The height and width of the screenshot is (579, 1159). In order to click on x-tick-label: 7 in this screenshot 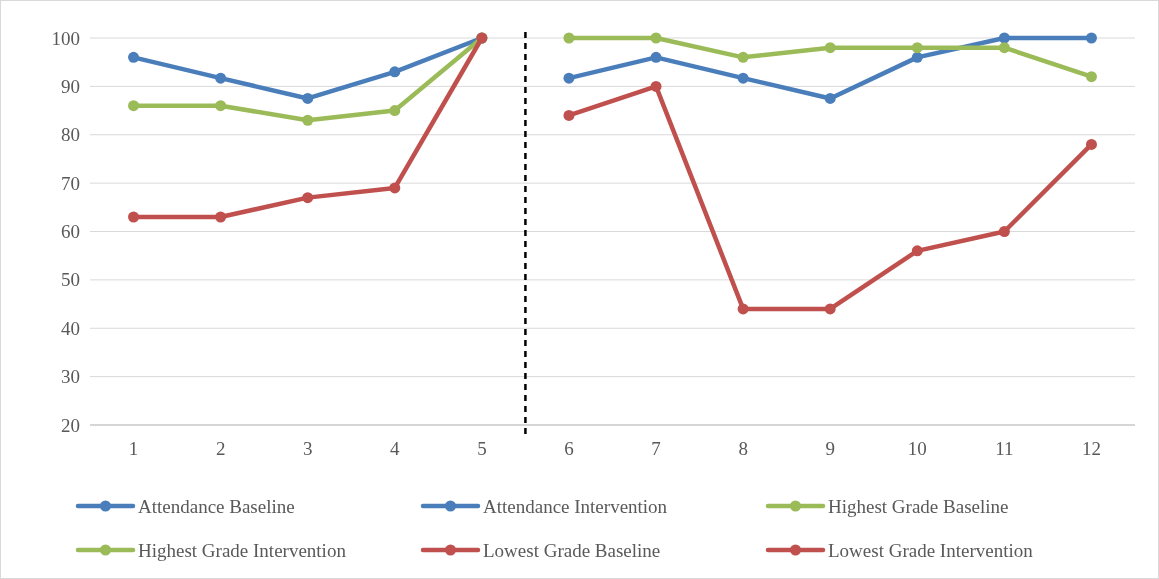, I will do `click(656, 448)`.